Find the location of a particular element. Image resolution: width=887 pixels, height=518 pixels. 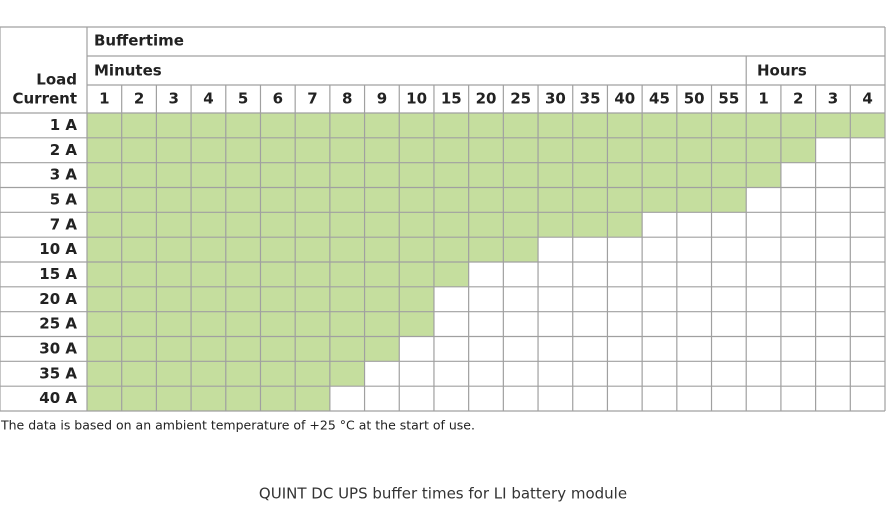

row-label: 30 A is located at coordinates (58, 348).